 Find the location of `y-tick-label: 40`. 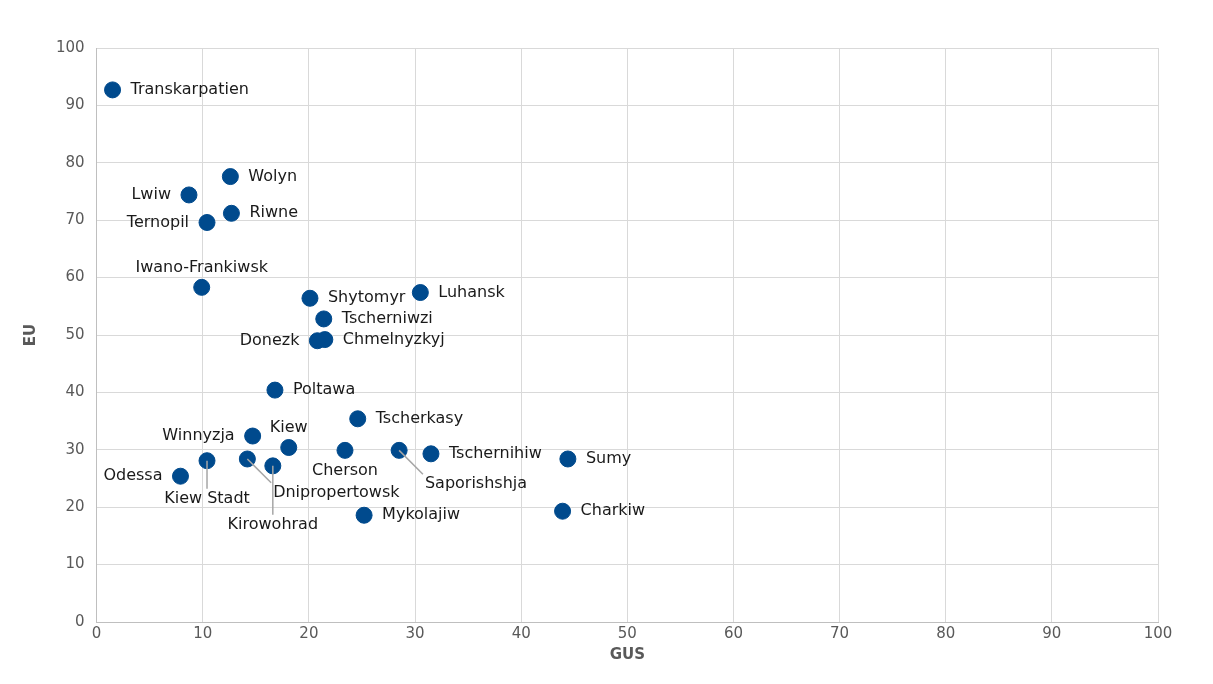

y-tick-label: 40 is located at coordinates (75, 391).